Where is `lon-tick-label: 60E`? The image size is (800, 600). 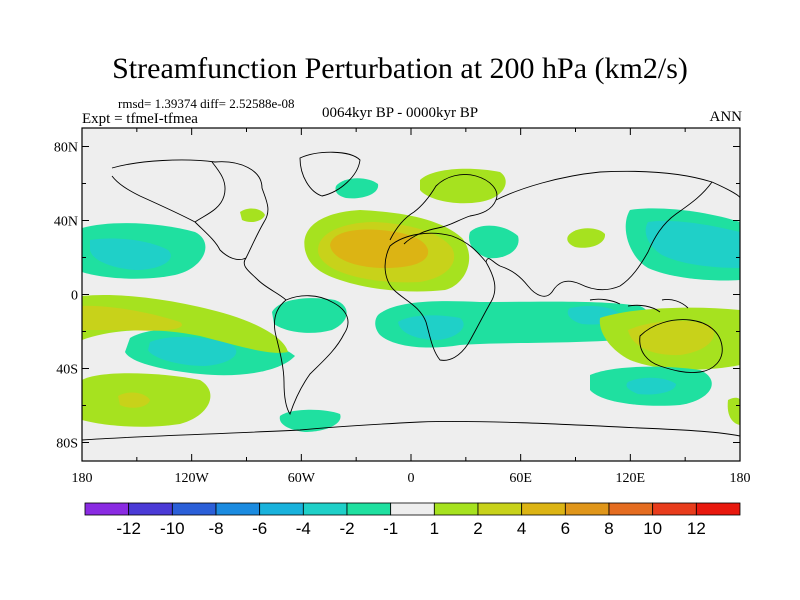
lon-tick-label: 60E is located at coordinates (520, 478).